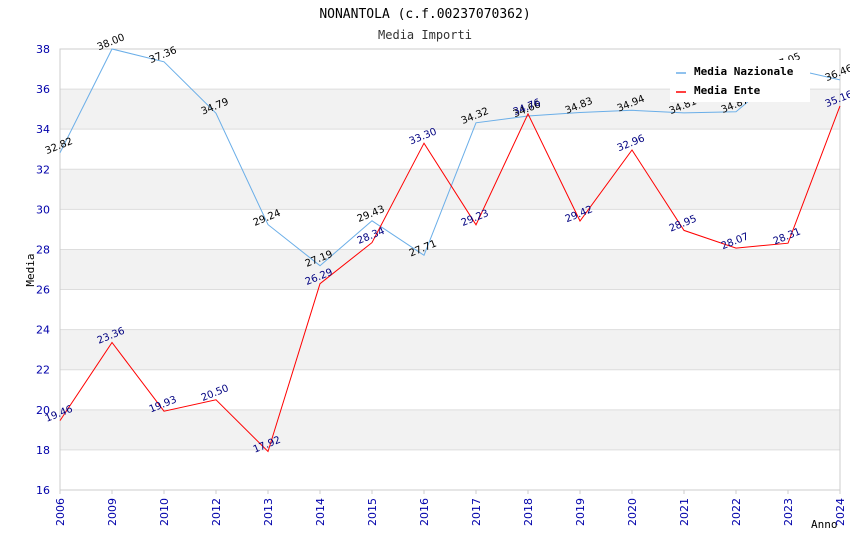 This screenshot has height=550, width=850. What do you see at coordinates (163, 55) in the screenshot?
I see `data-label-media-nazionale: 37.36` at bounding box center [163, 55].